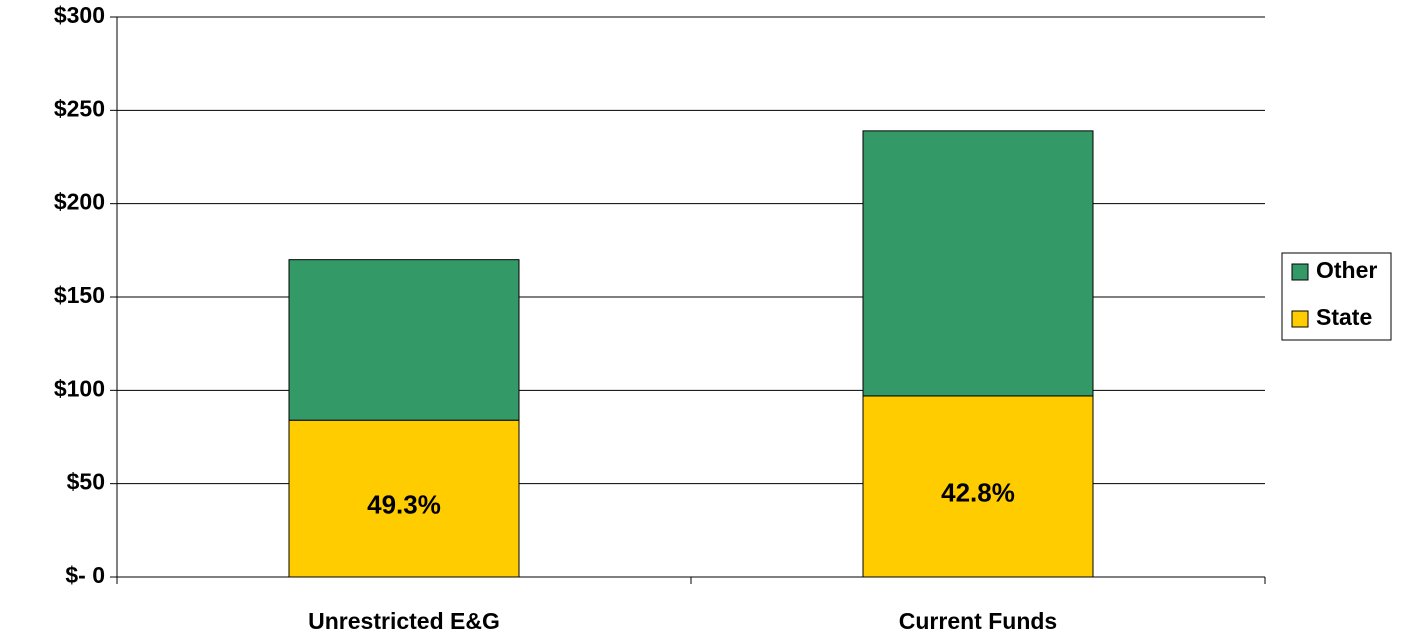 The height and width of the screenshot is (640, 1409). What do you see at coordinates (1346, 270) in the screenshot?
I see `legend-label: Other` at bounding box center [1346, 270].